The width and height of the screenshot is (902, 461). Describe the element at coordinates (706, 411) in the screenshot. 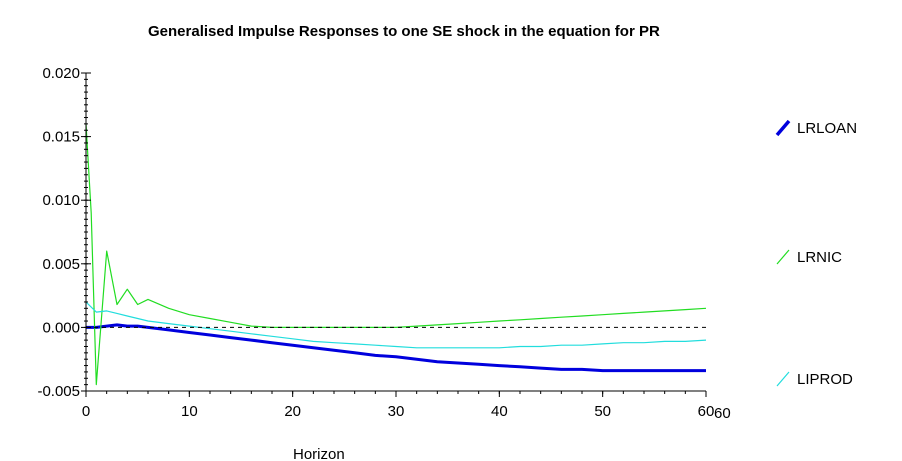

I see `x-tick-label: 60` at that location.